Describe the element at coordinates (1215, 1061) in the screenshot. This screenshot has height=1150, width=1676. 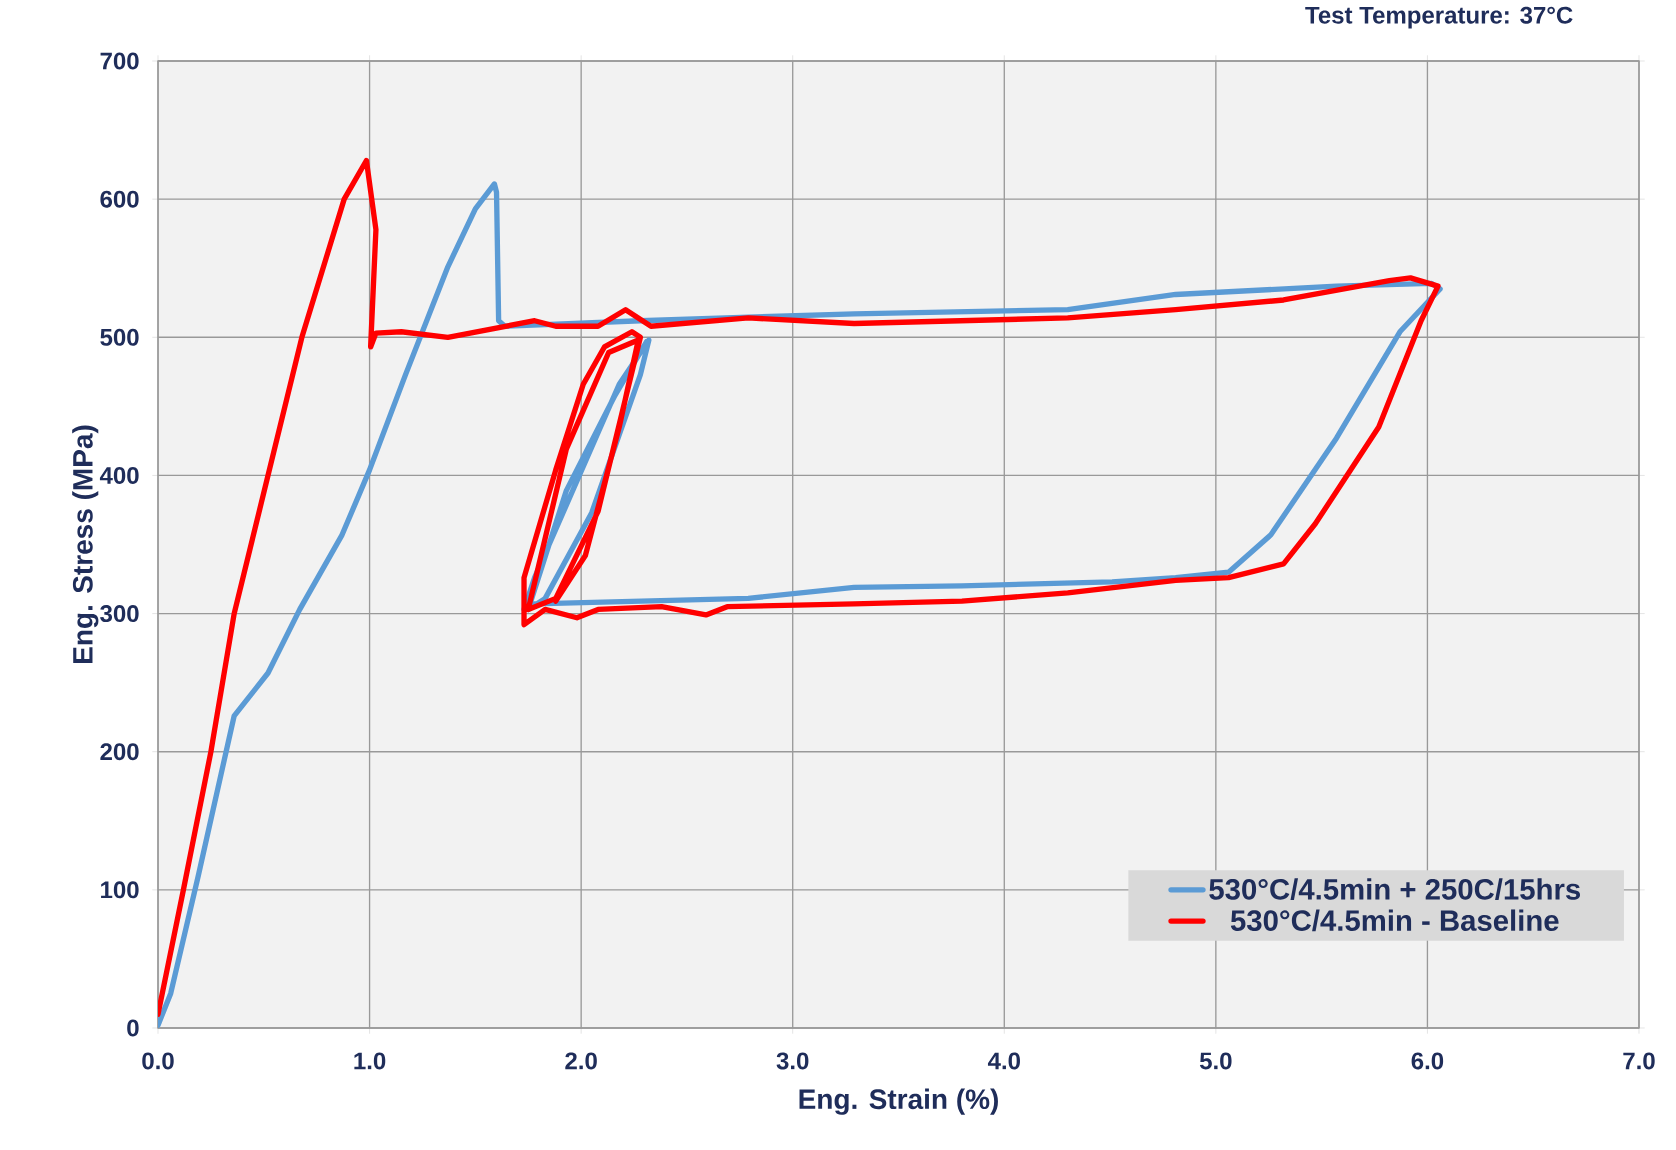
I see `x-tick-label: 5.0` at that location.